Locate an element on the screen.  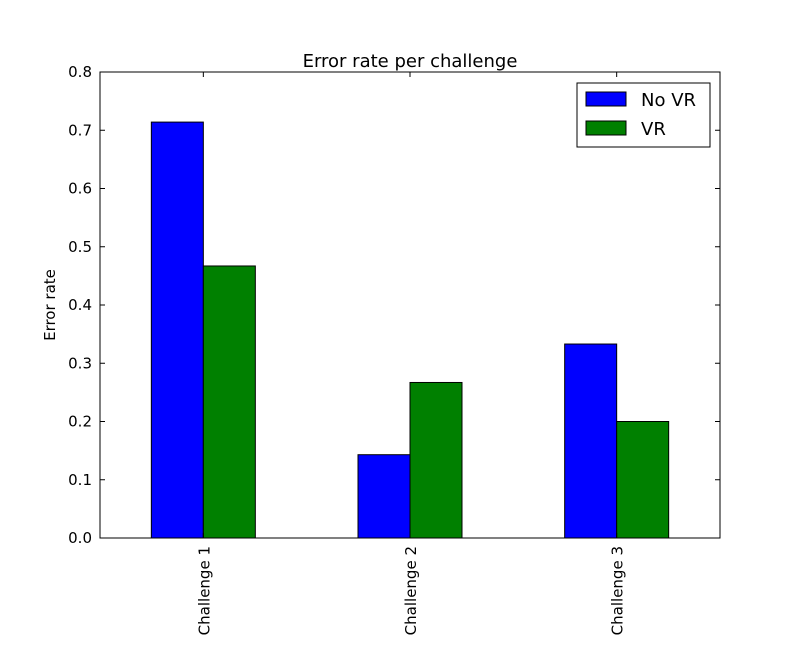
y-tick-label: 0.4 is located at coordinates (80, 305).